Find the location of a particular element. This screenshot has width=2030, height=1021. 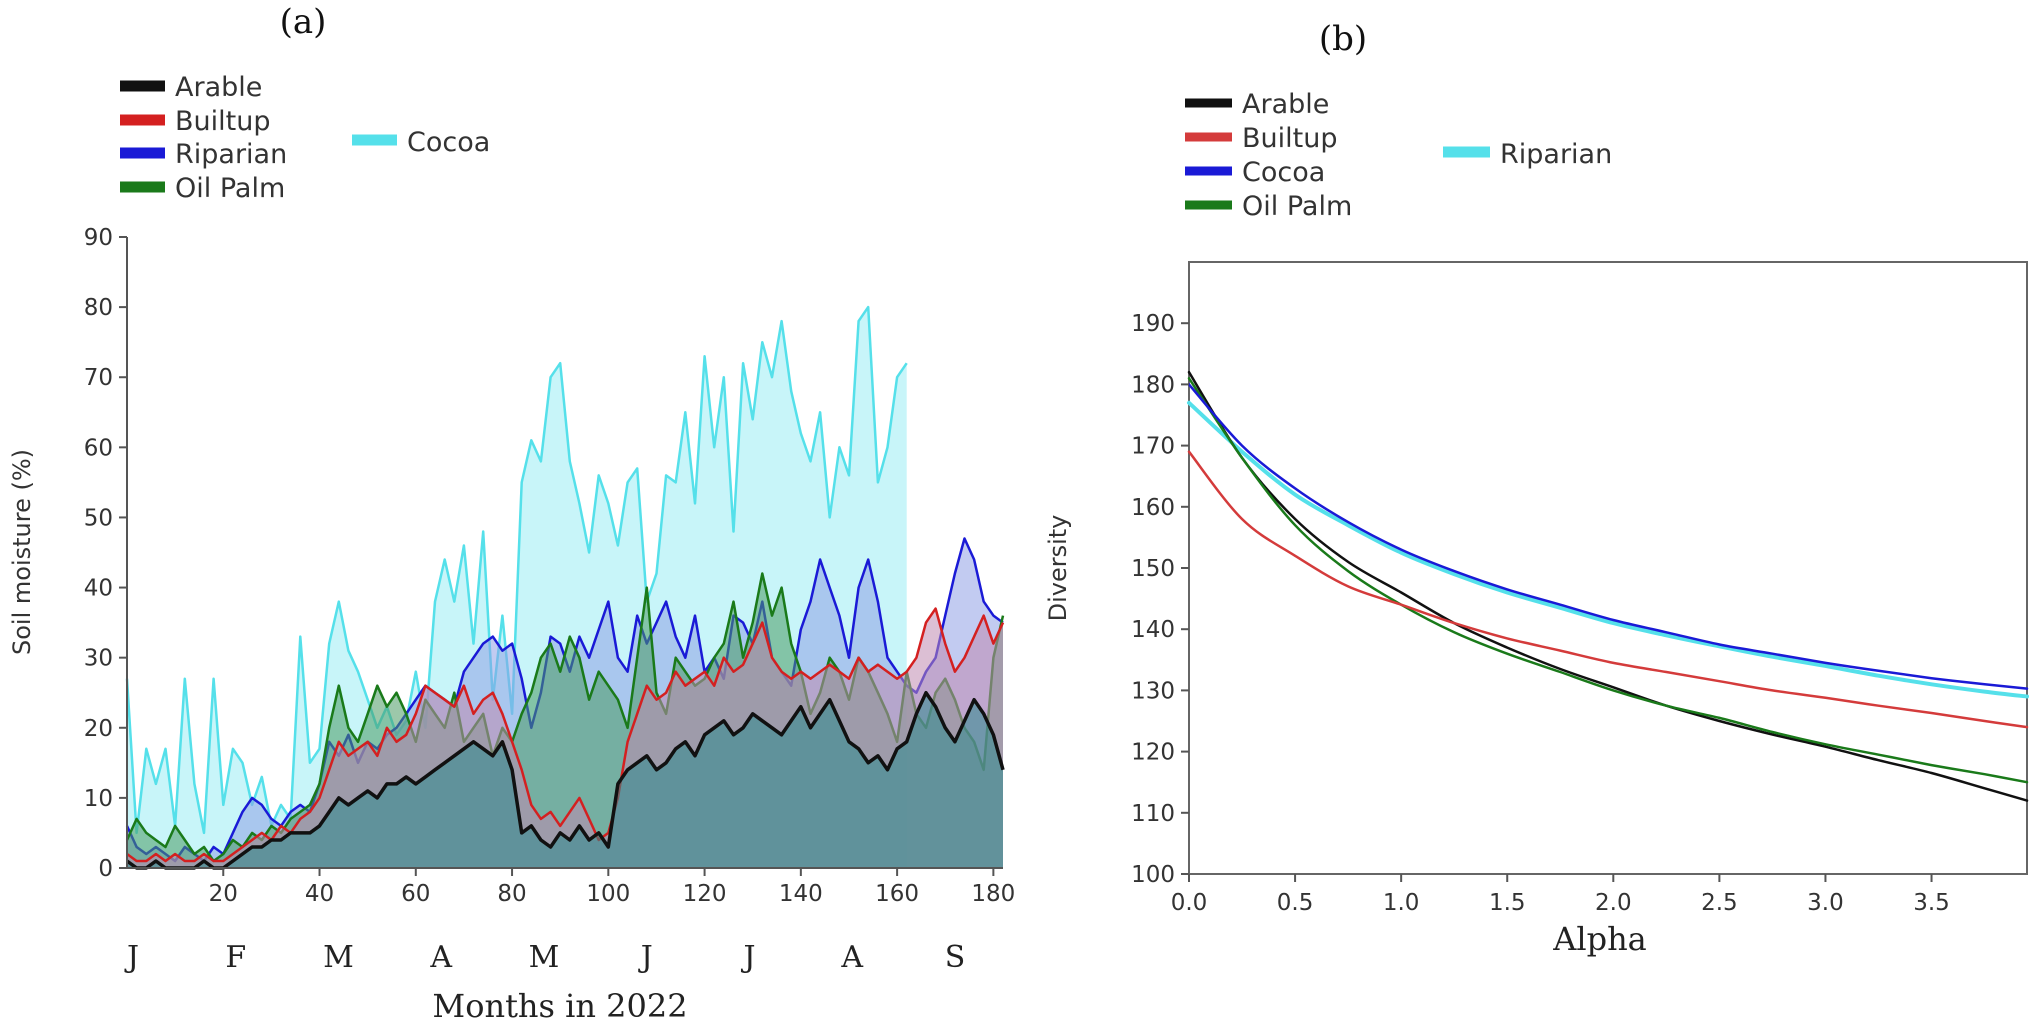

x-tick-label: 1.5 is located at coordinates (1507, 903).